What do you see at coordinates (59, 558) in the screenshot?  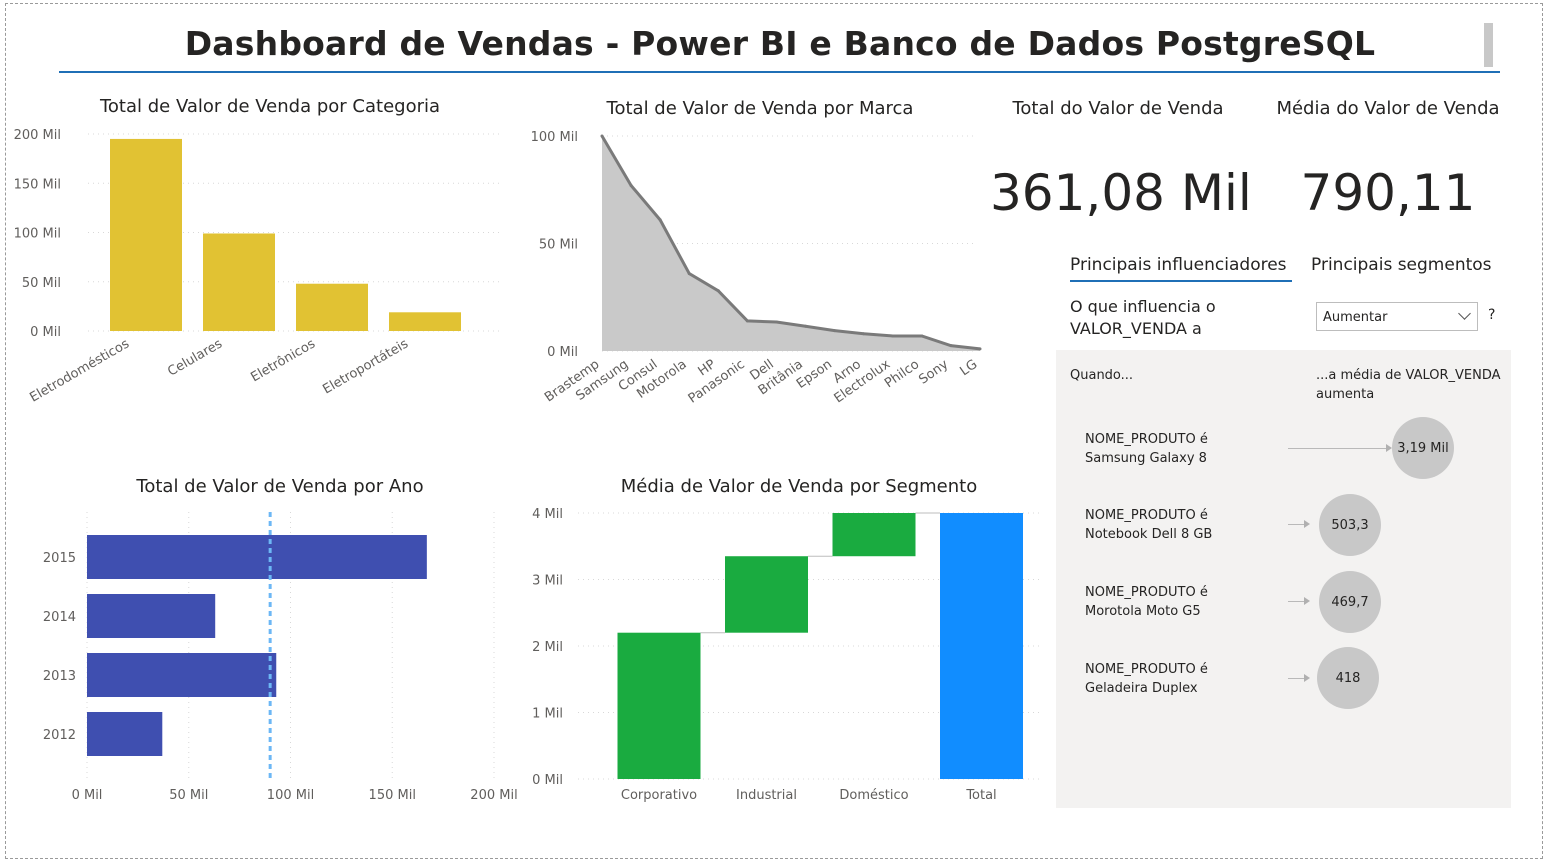 I see `y-tick-label: 2015` at bounding box center [59, 558].